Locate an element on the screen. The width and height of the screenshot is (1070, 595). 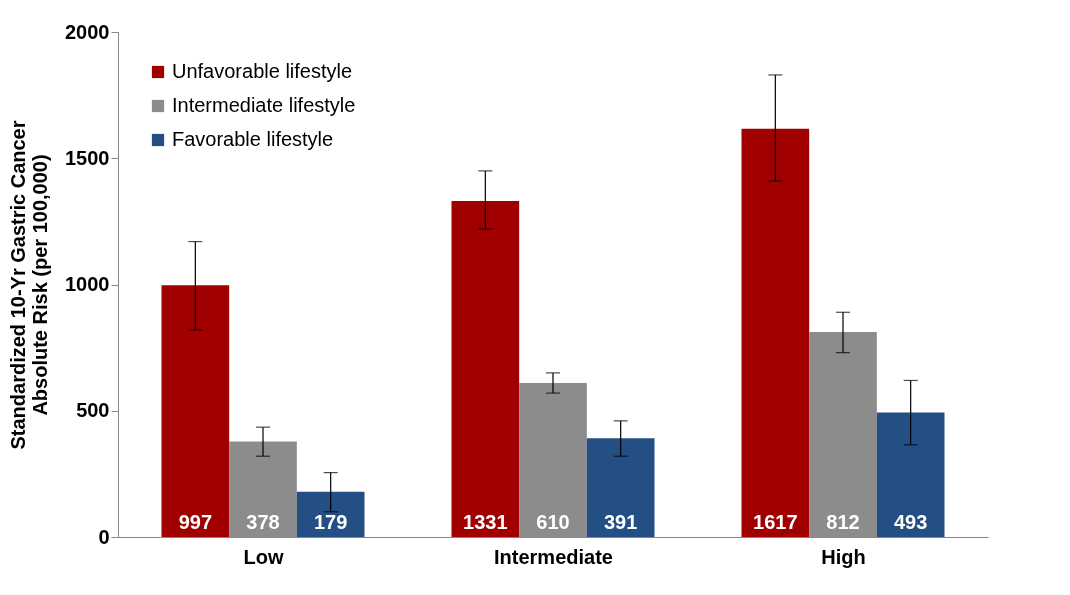
legend-label: Favorable lifestyle is located at coordinates (253, 139).